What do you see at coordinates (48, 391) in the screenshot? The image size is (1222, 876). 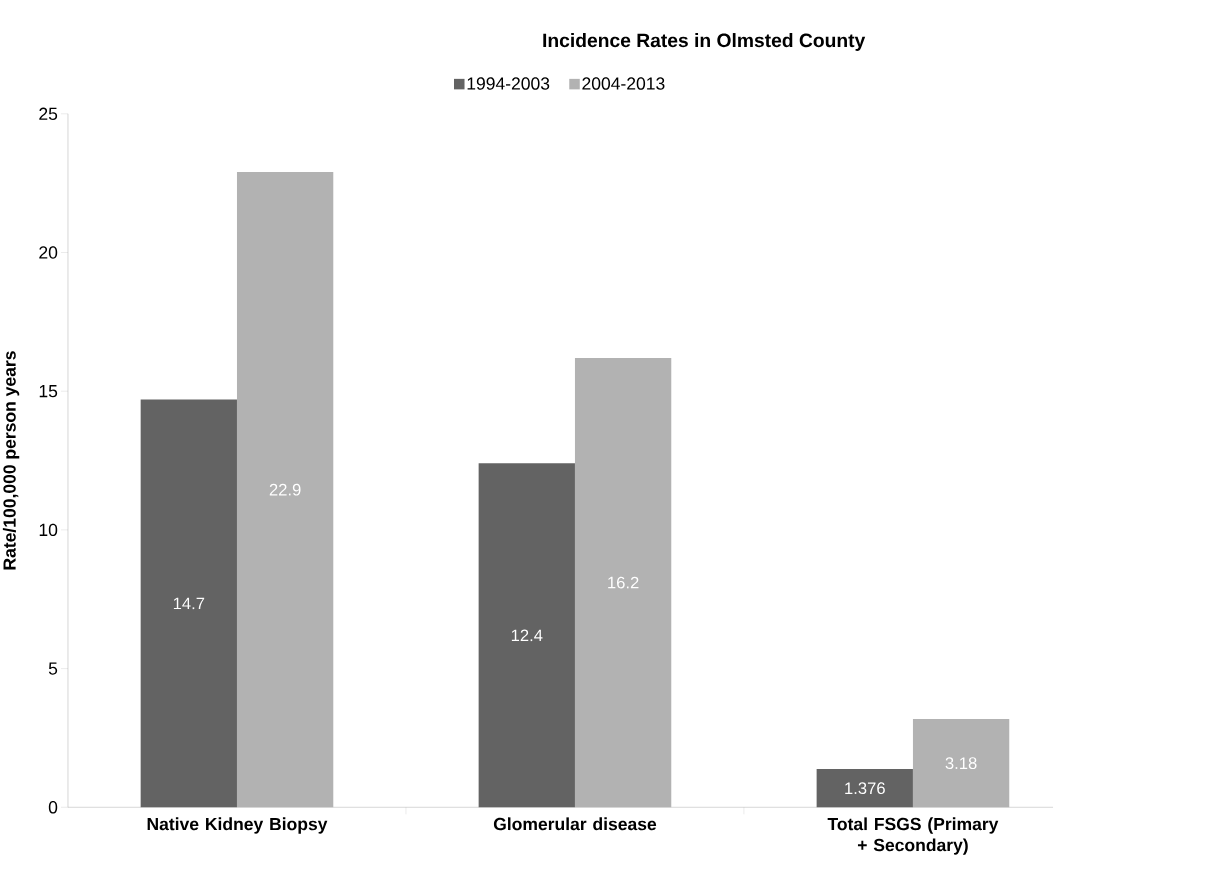 I see `y-tick-label: 15` at bounding box center [48, 391].